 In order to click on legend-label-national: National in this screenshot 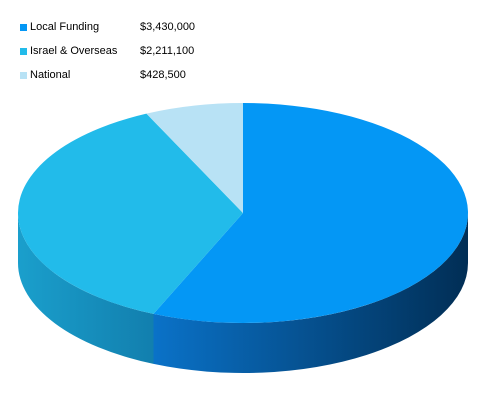, I will do `click(50, 75)`.